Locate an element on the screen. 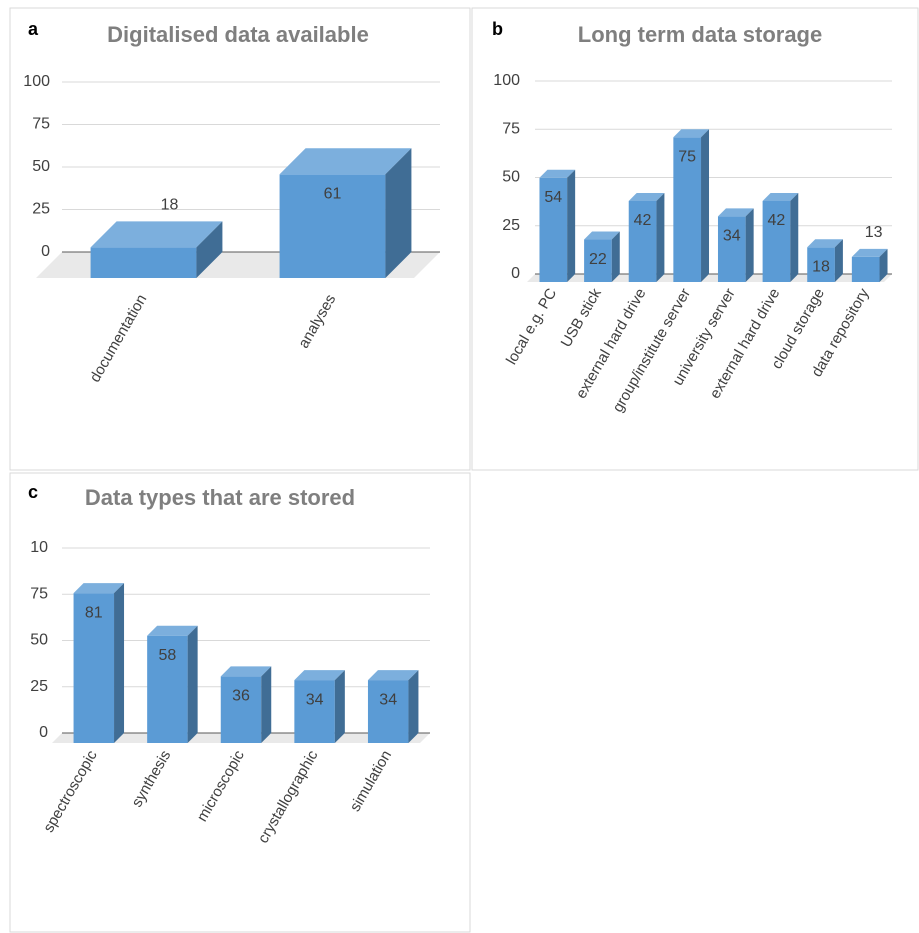 This screenshot has width=919, height=933. value-label: 13 is located at coordinates (874, 232).